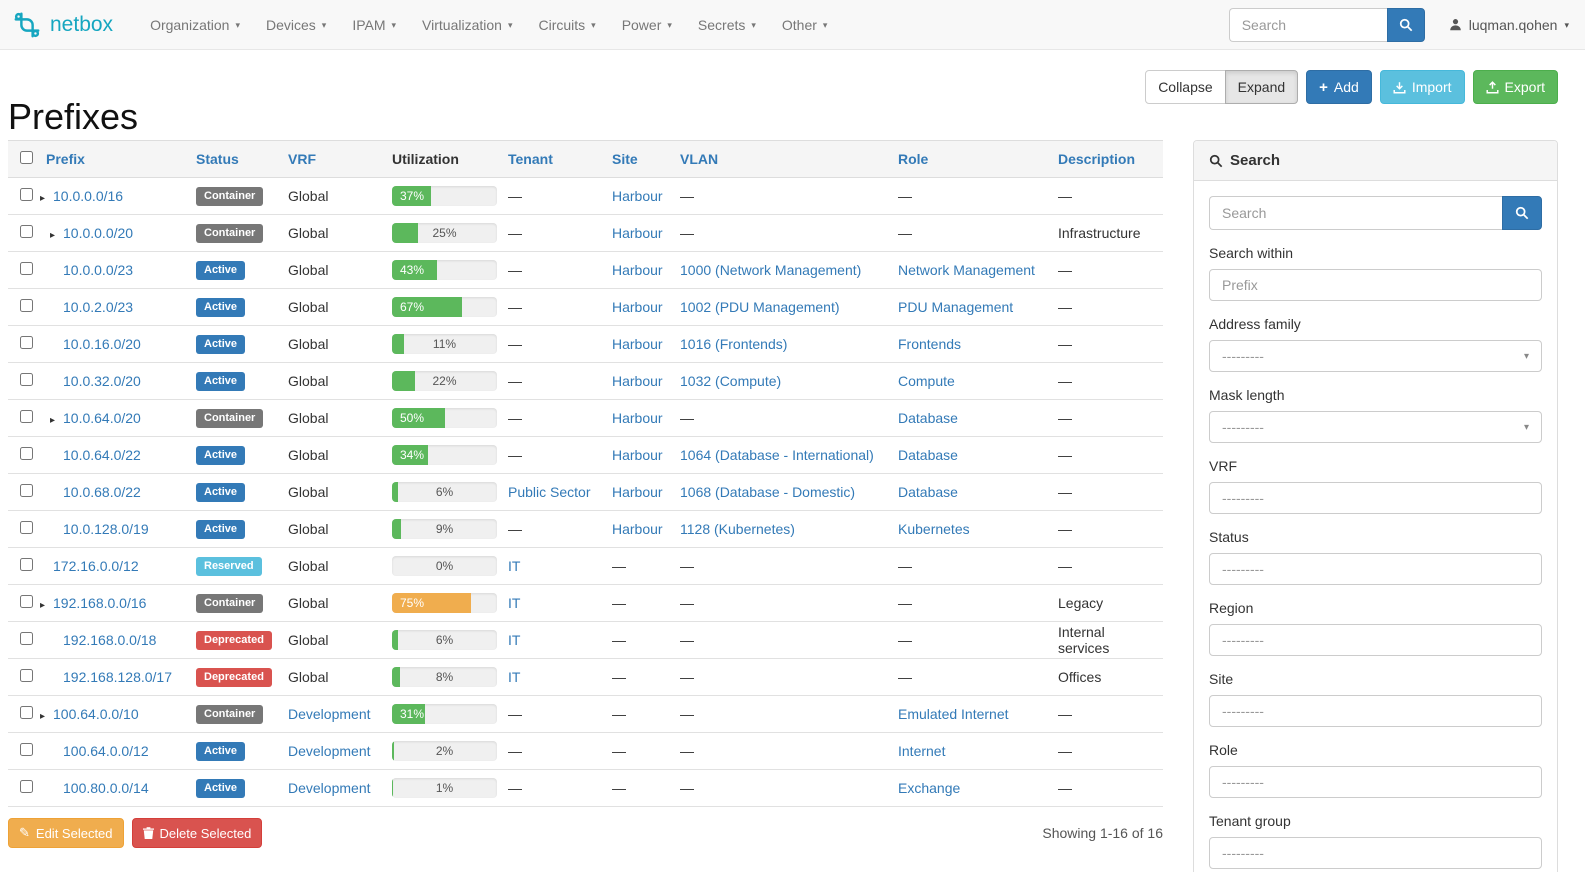  Describe the element at coordinates (805, 25) in the screenshot. I see `nav-item-other: Other ▾` at that location.